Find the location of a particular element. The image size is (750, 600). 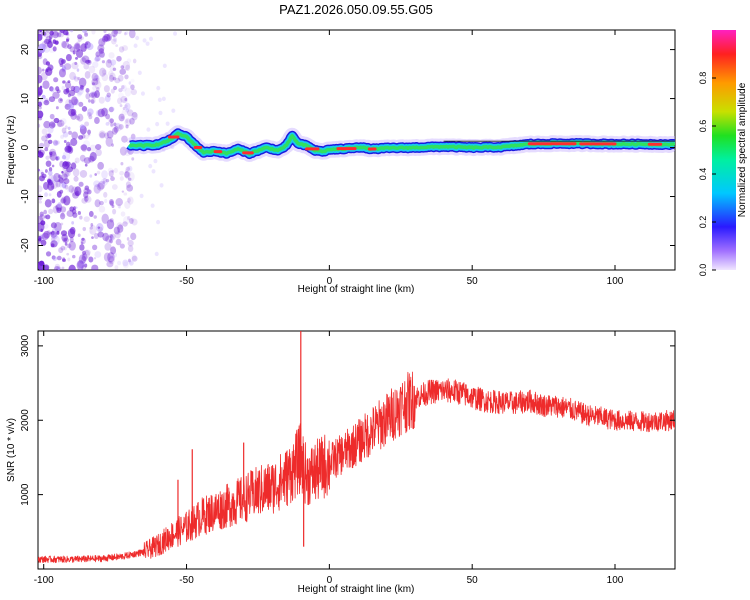

top-ytick-label: 0 is located at coordinates (25, 147).